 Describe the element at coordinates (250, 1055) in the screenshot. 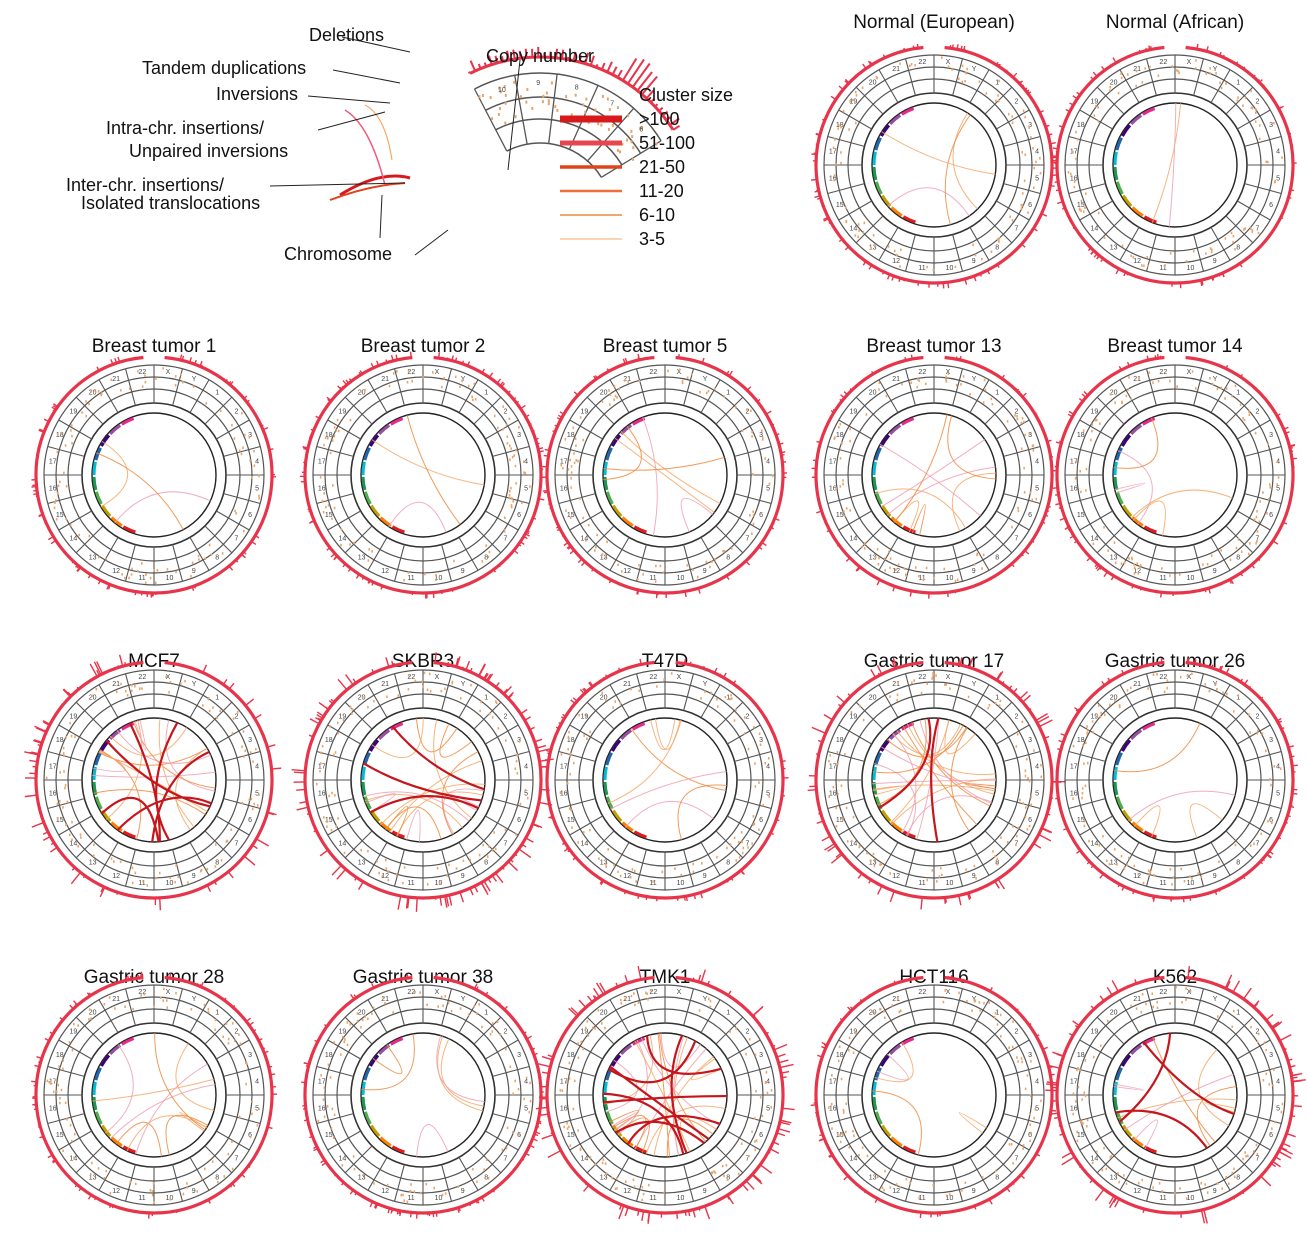

I see `chromosome-label: 3` at that location.